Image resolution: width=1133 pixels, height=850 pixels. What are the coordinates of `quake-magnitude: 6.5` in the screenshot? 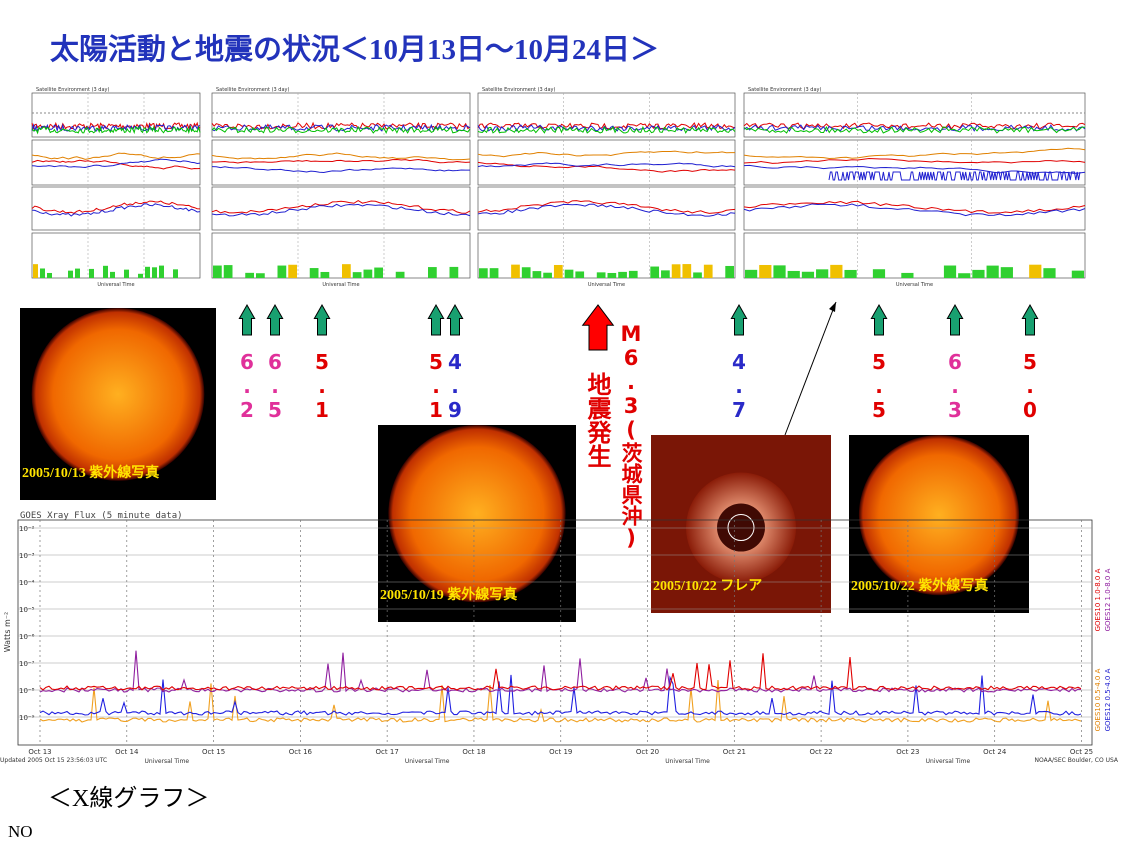 It's located at (275, 386).